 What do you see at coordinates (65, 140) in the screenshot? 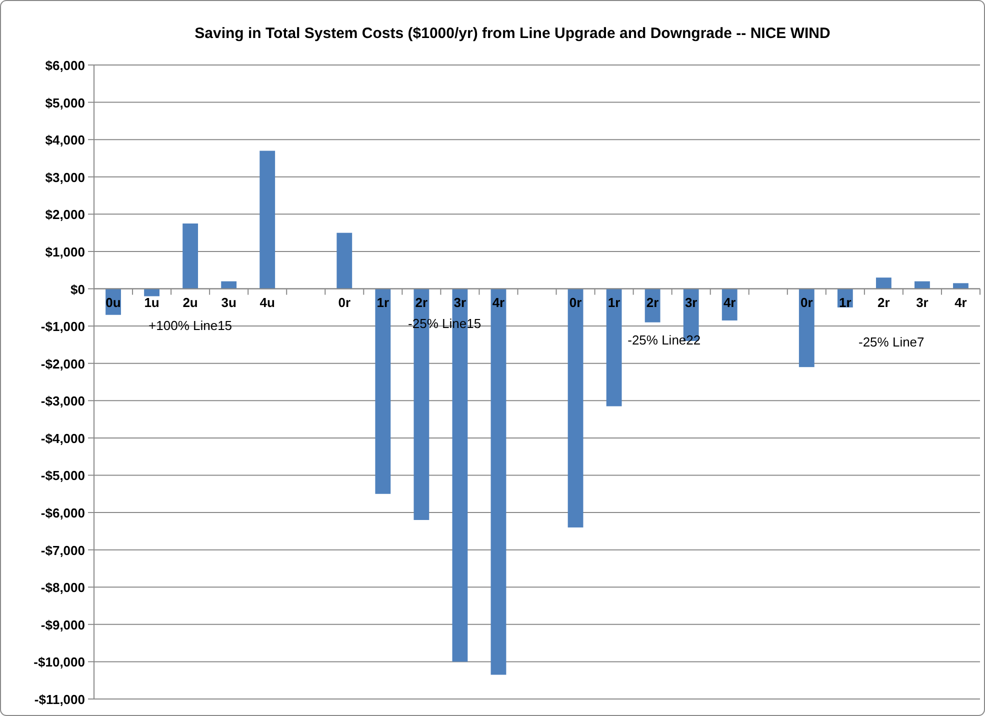
I see `y-tick-label: $4,000` at bounding box center [65, 140].